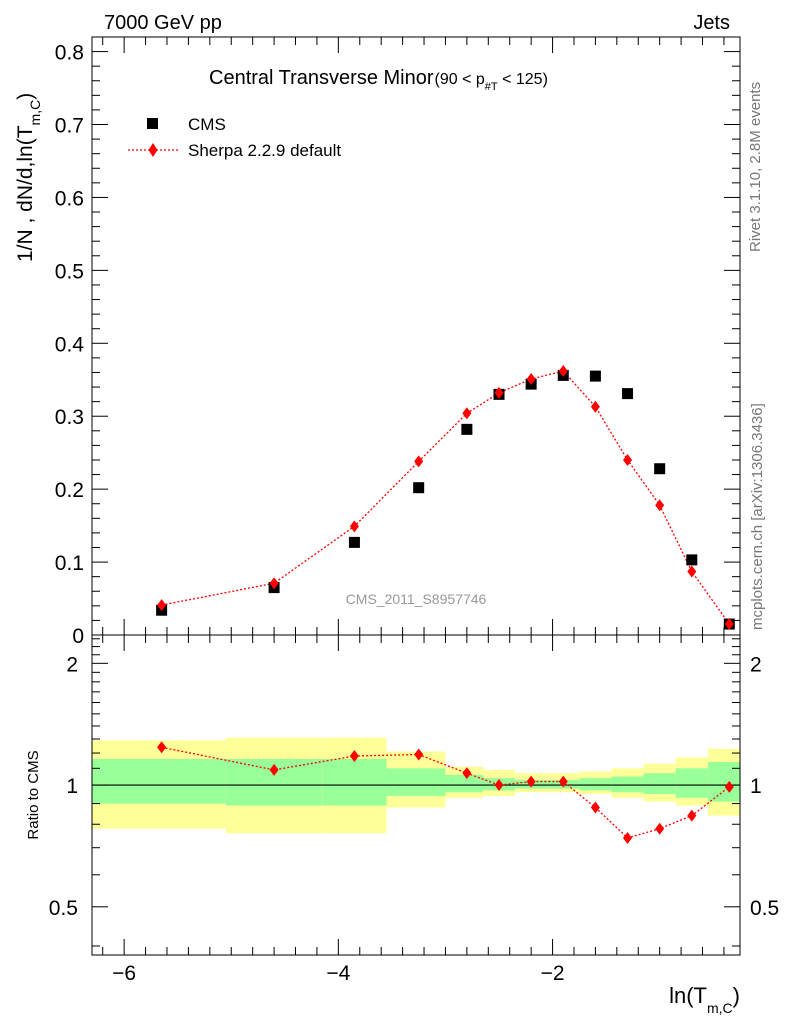 The image size is (786, 1024). I want to click on ratio-y-tick-label: 2, so click(72, 664).